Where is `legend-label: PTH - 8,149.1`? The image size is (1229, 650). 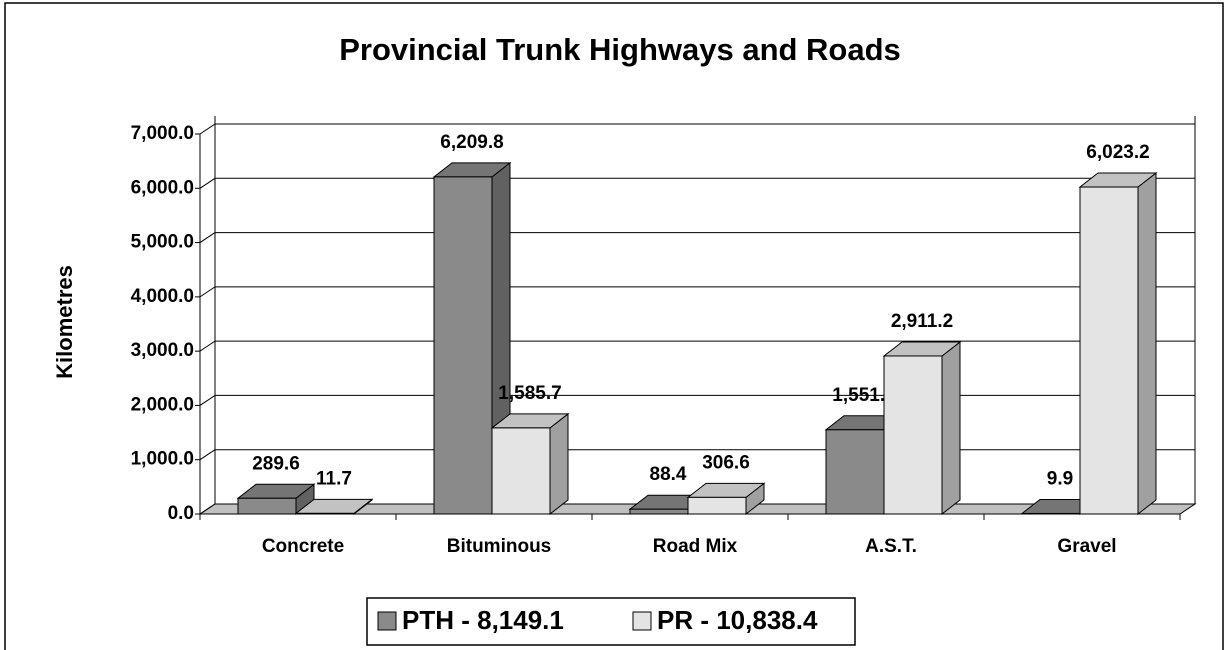
legend-label: PTH - 8,149.1 is located at coordinates (483, 620).